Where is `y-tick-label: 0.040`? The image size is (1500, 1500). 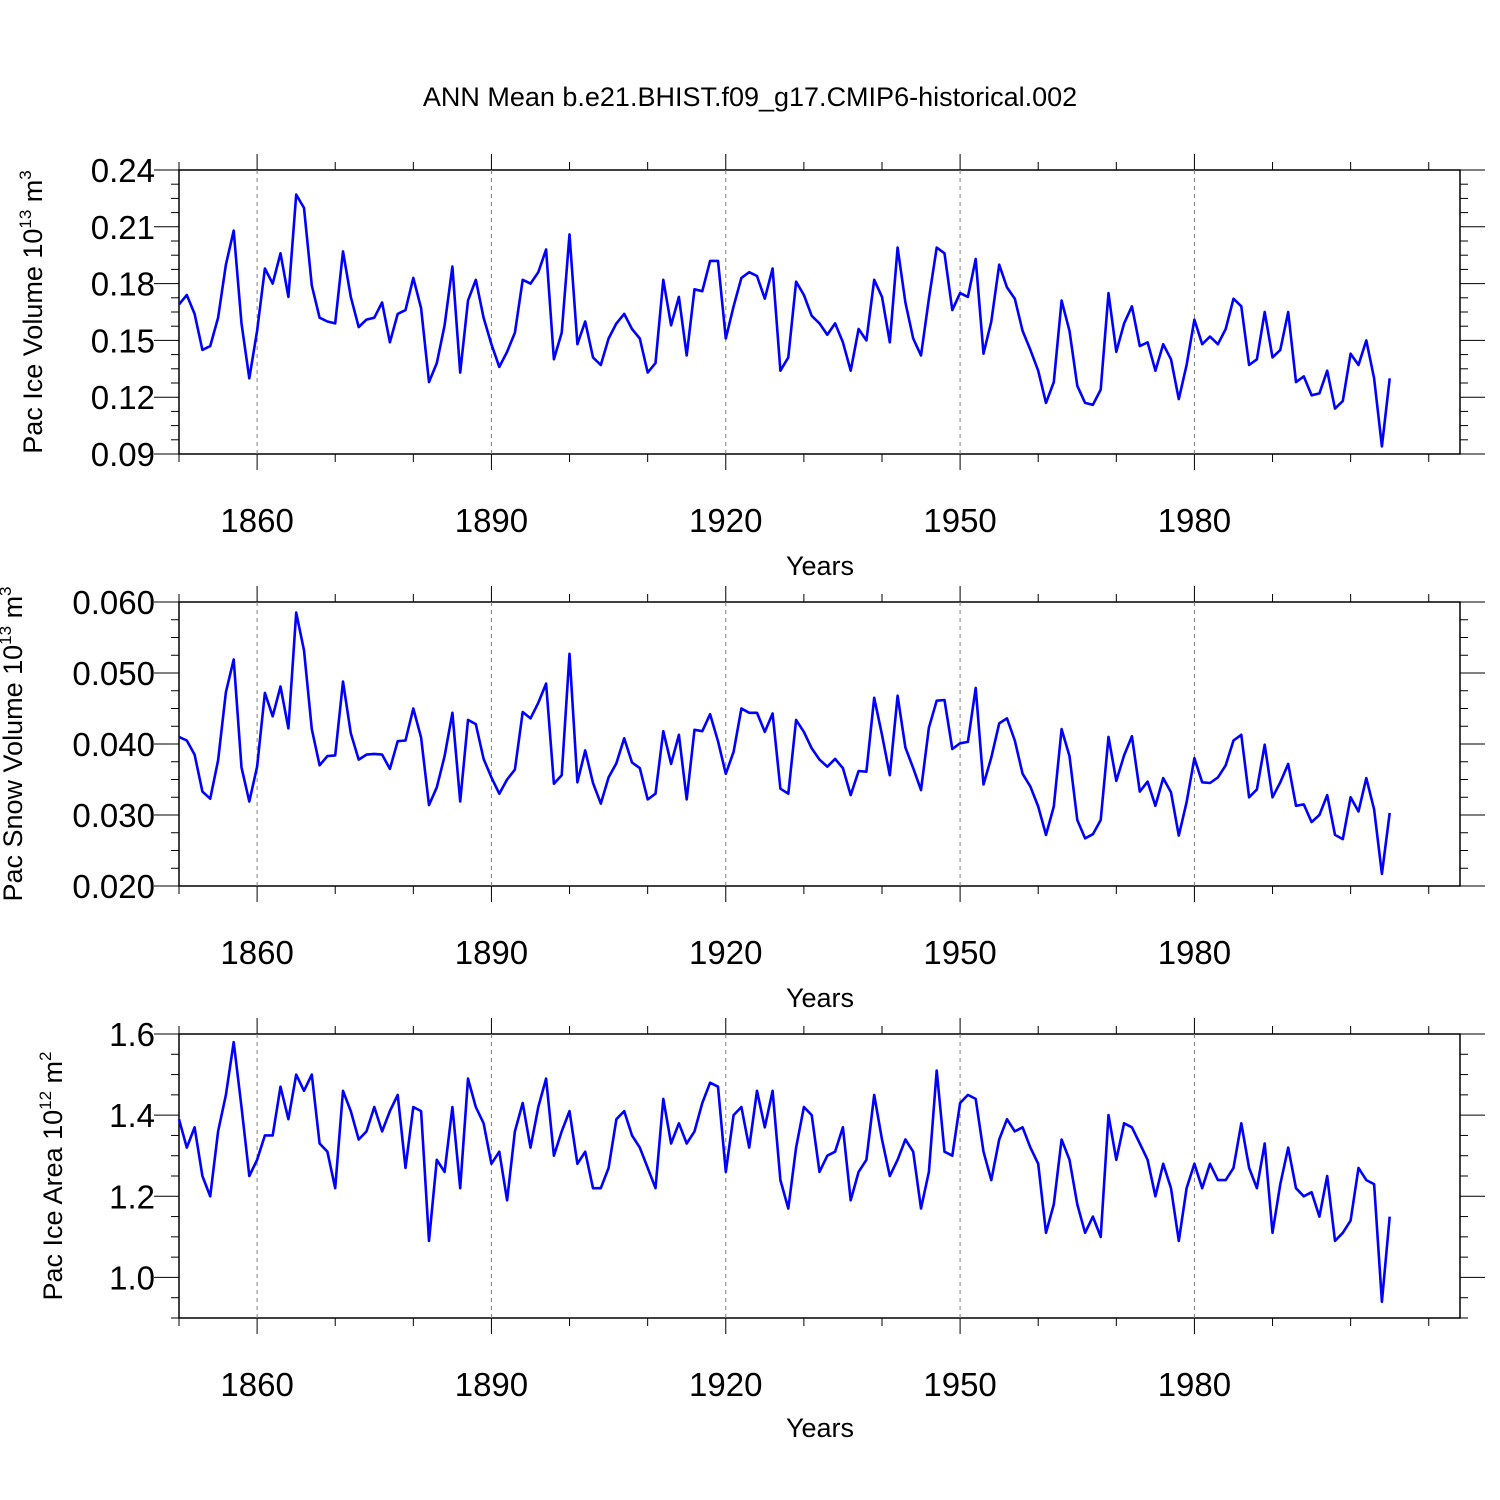 y-tick-label: 0.040 is located at coordinates (113, 744).